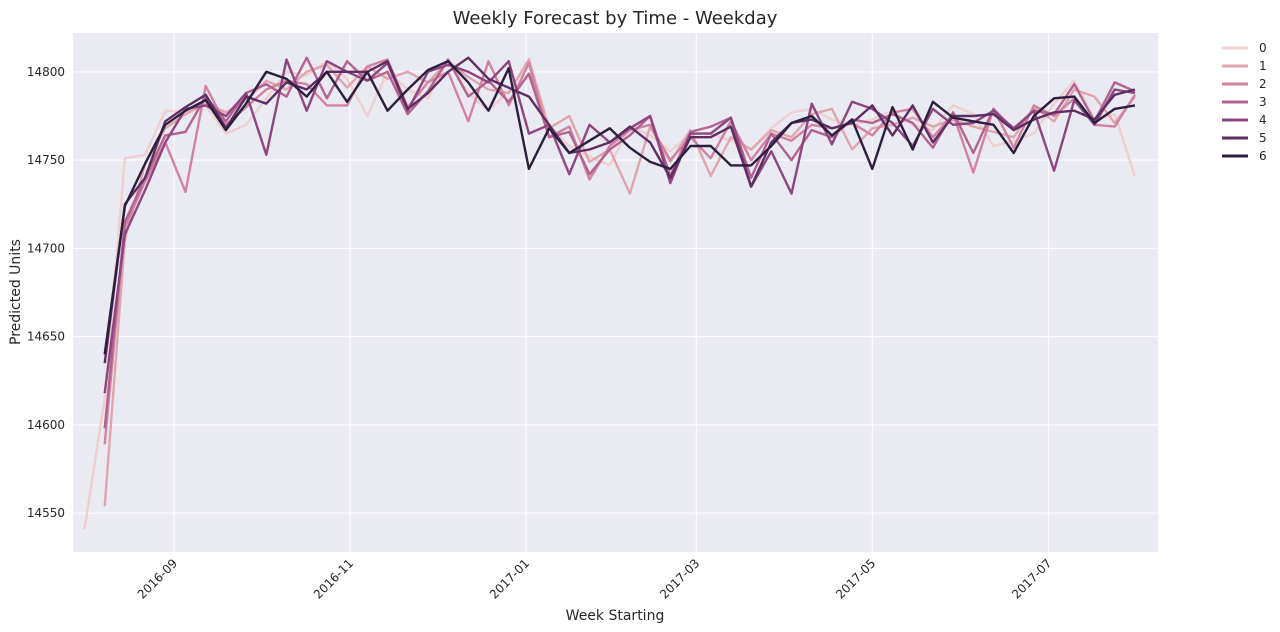 This screenshot has height=632, width=1280. Describe the element at coordinates (1244, 102) in the screenshot. I see `legend: 0 1 2 3 4 5 6` at that location.